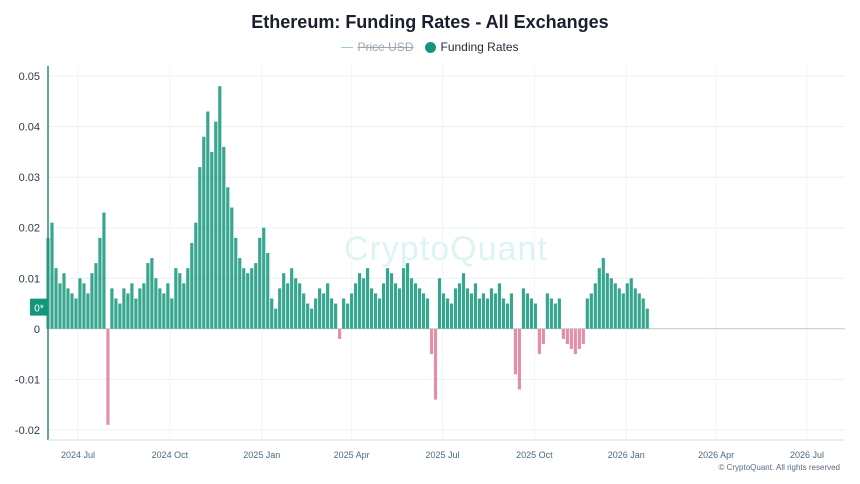 This screenshot has height=484, width=860. I want to click on legend-item-price-usd: Price USD, so click(377, 47).